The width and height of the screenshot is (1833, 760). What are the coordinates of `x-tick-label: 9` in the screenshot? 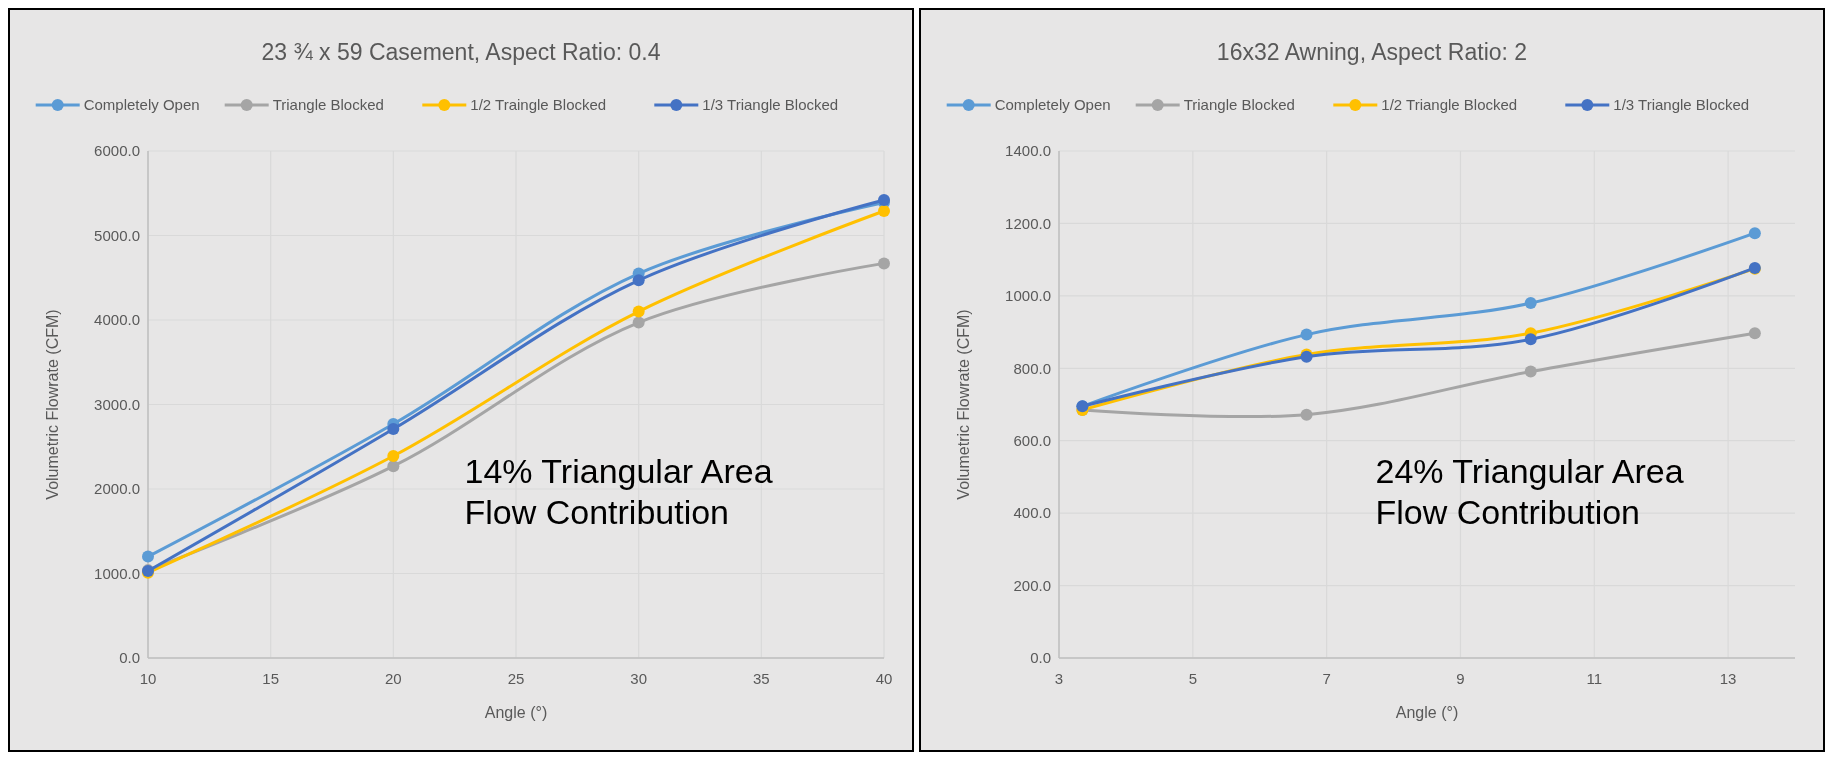 It's located at (1460, 678).